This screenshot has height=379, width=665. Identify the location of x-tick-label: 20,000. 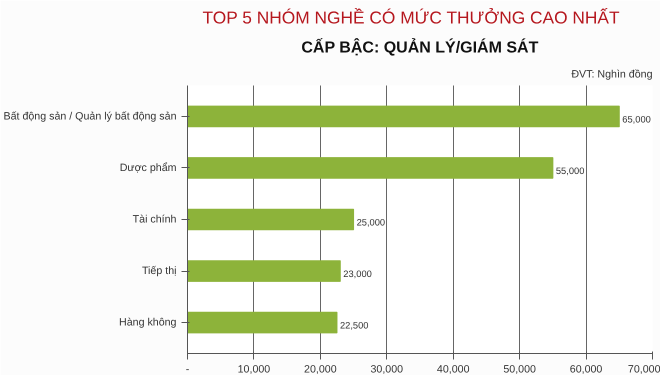
(320, 370).